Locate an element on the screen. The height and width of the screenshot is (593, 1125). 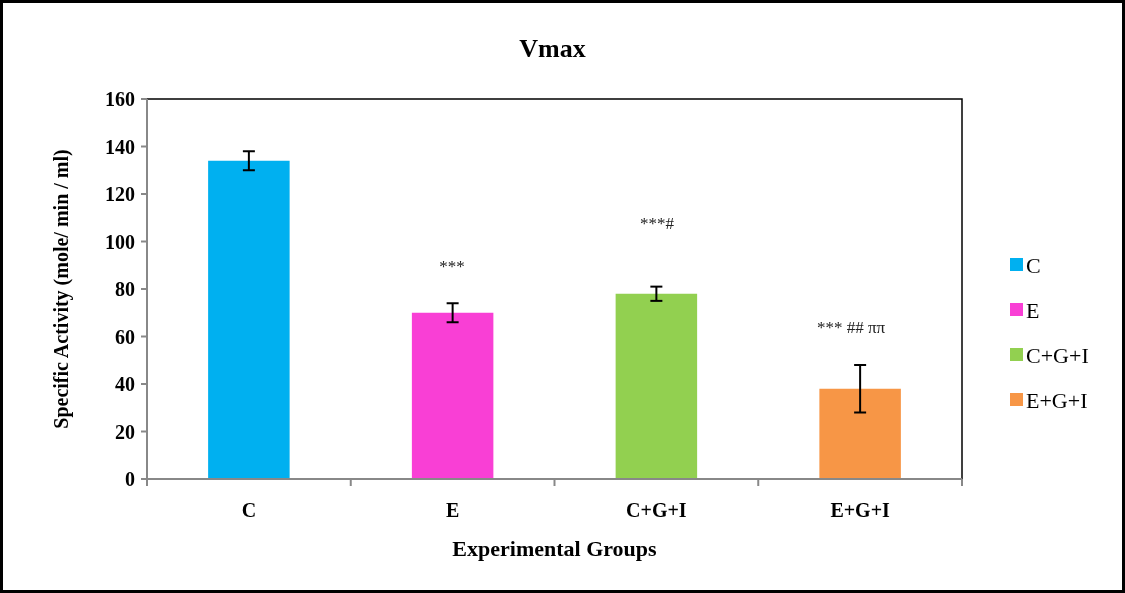
legend-label: C is located at coordinates (1033, 265).